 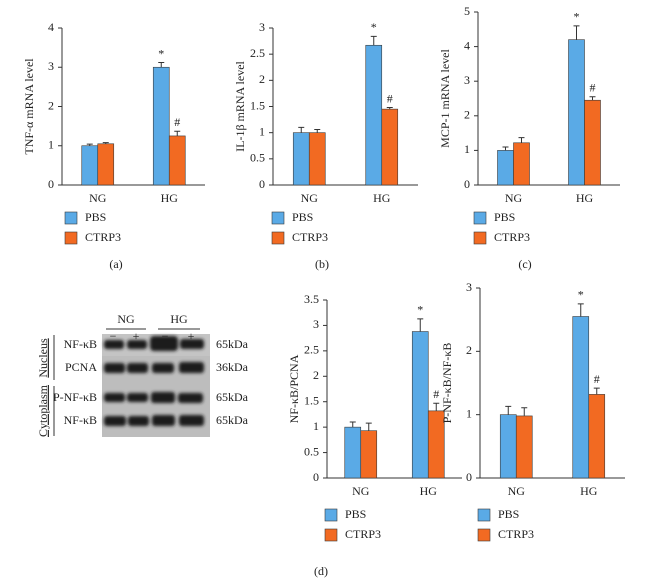 I want to click on y-axis-label: NF-κB/PCNA, so click(x=294, y=388).